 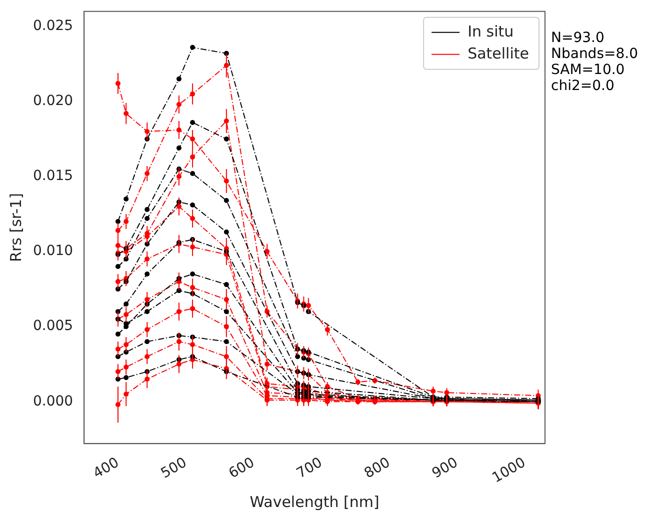 I want to click on x-tick-label: 500, so click(x=174, y=468).